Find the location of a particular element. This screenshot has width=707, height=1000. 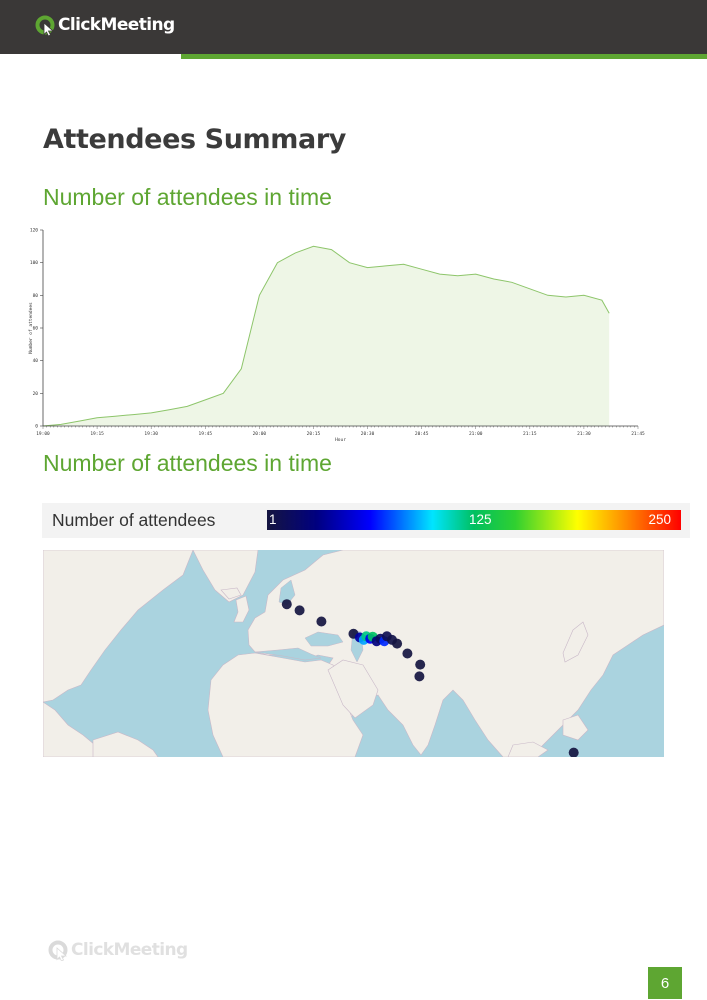

inland-seas is located at coordinates (309, 621).